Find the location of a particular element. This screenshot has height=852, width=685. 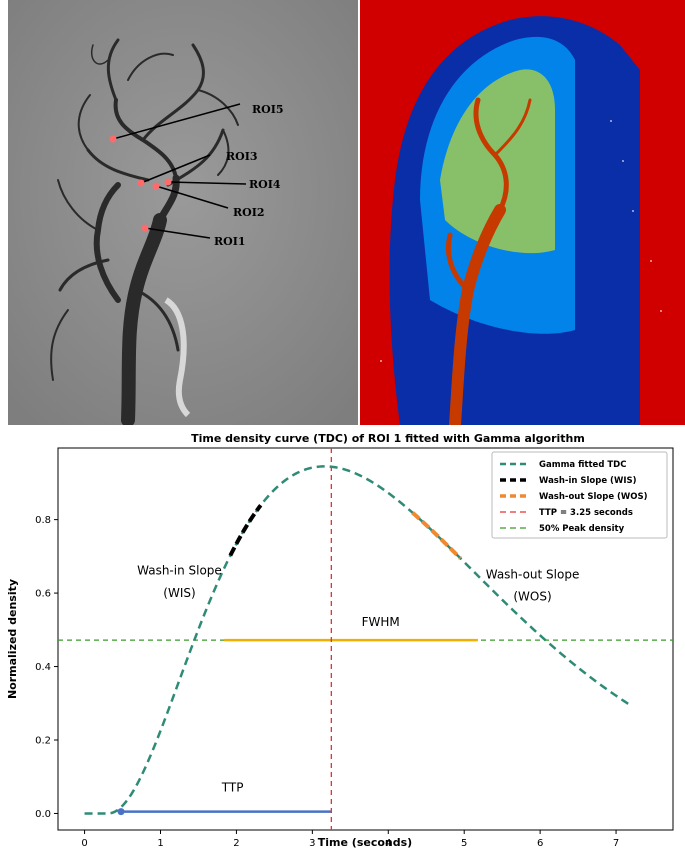

roi2-label: ROI2 is located at coordinates (249, 212).